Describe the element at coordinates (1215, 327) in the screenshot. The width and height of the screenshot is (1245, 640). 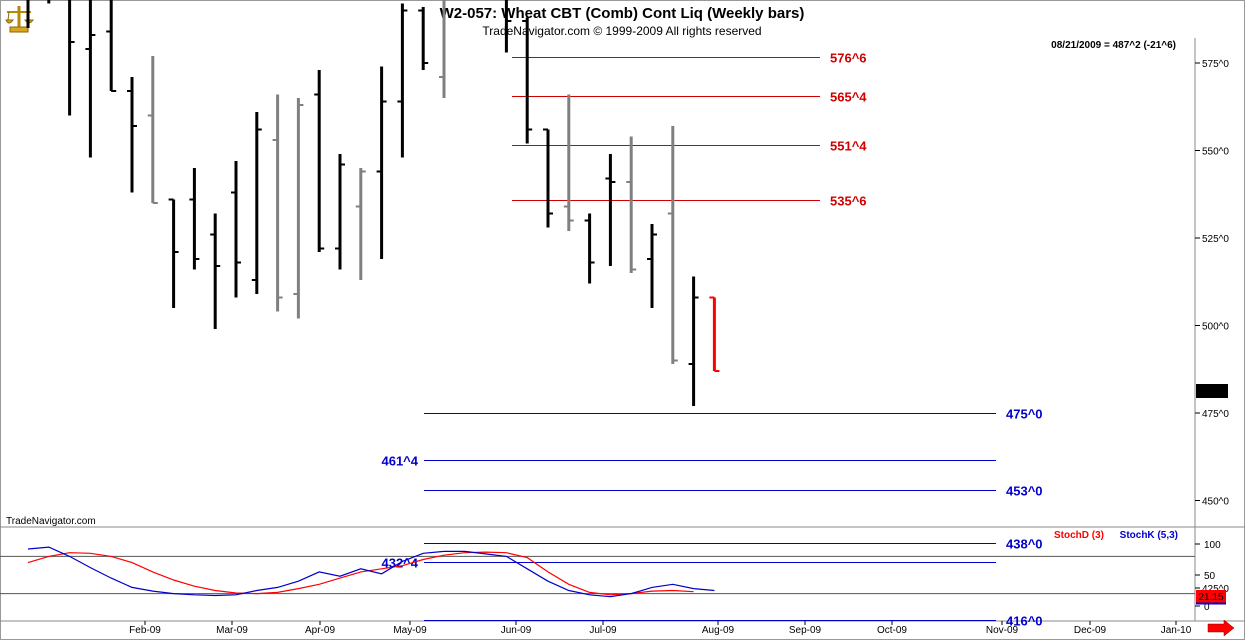
I see `y-tick-label: 500^0` at that location.